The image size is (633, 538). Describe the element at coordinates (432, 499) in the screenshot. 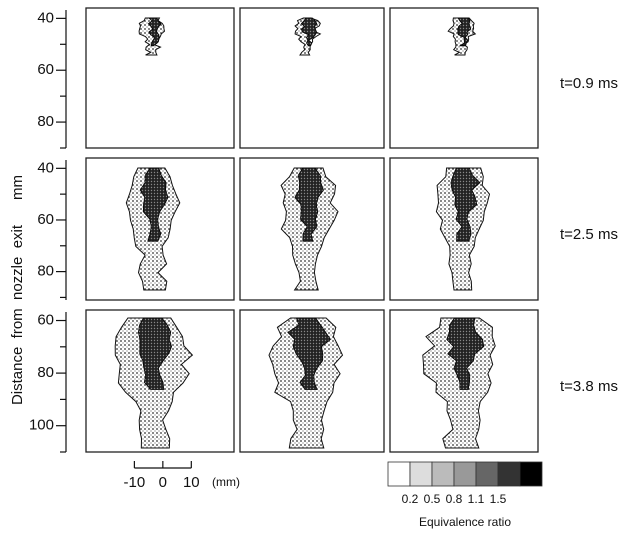

I see `colorbar-label: 0.5` at that location.